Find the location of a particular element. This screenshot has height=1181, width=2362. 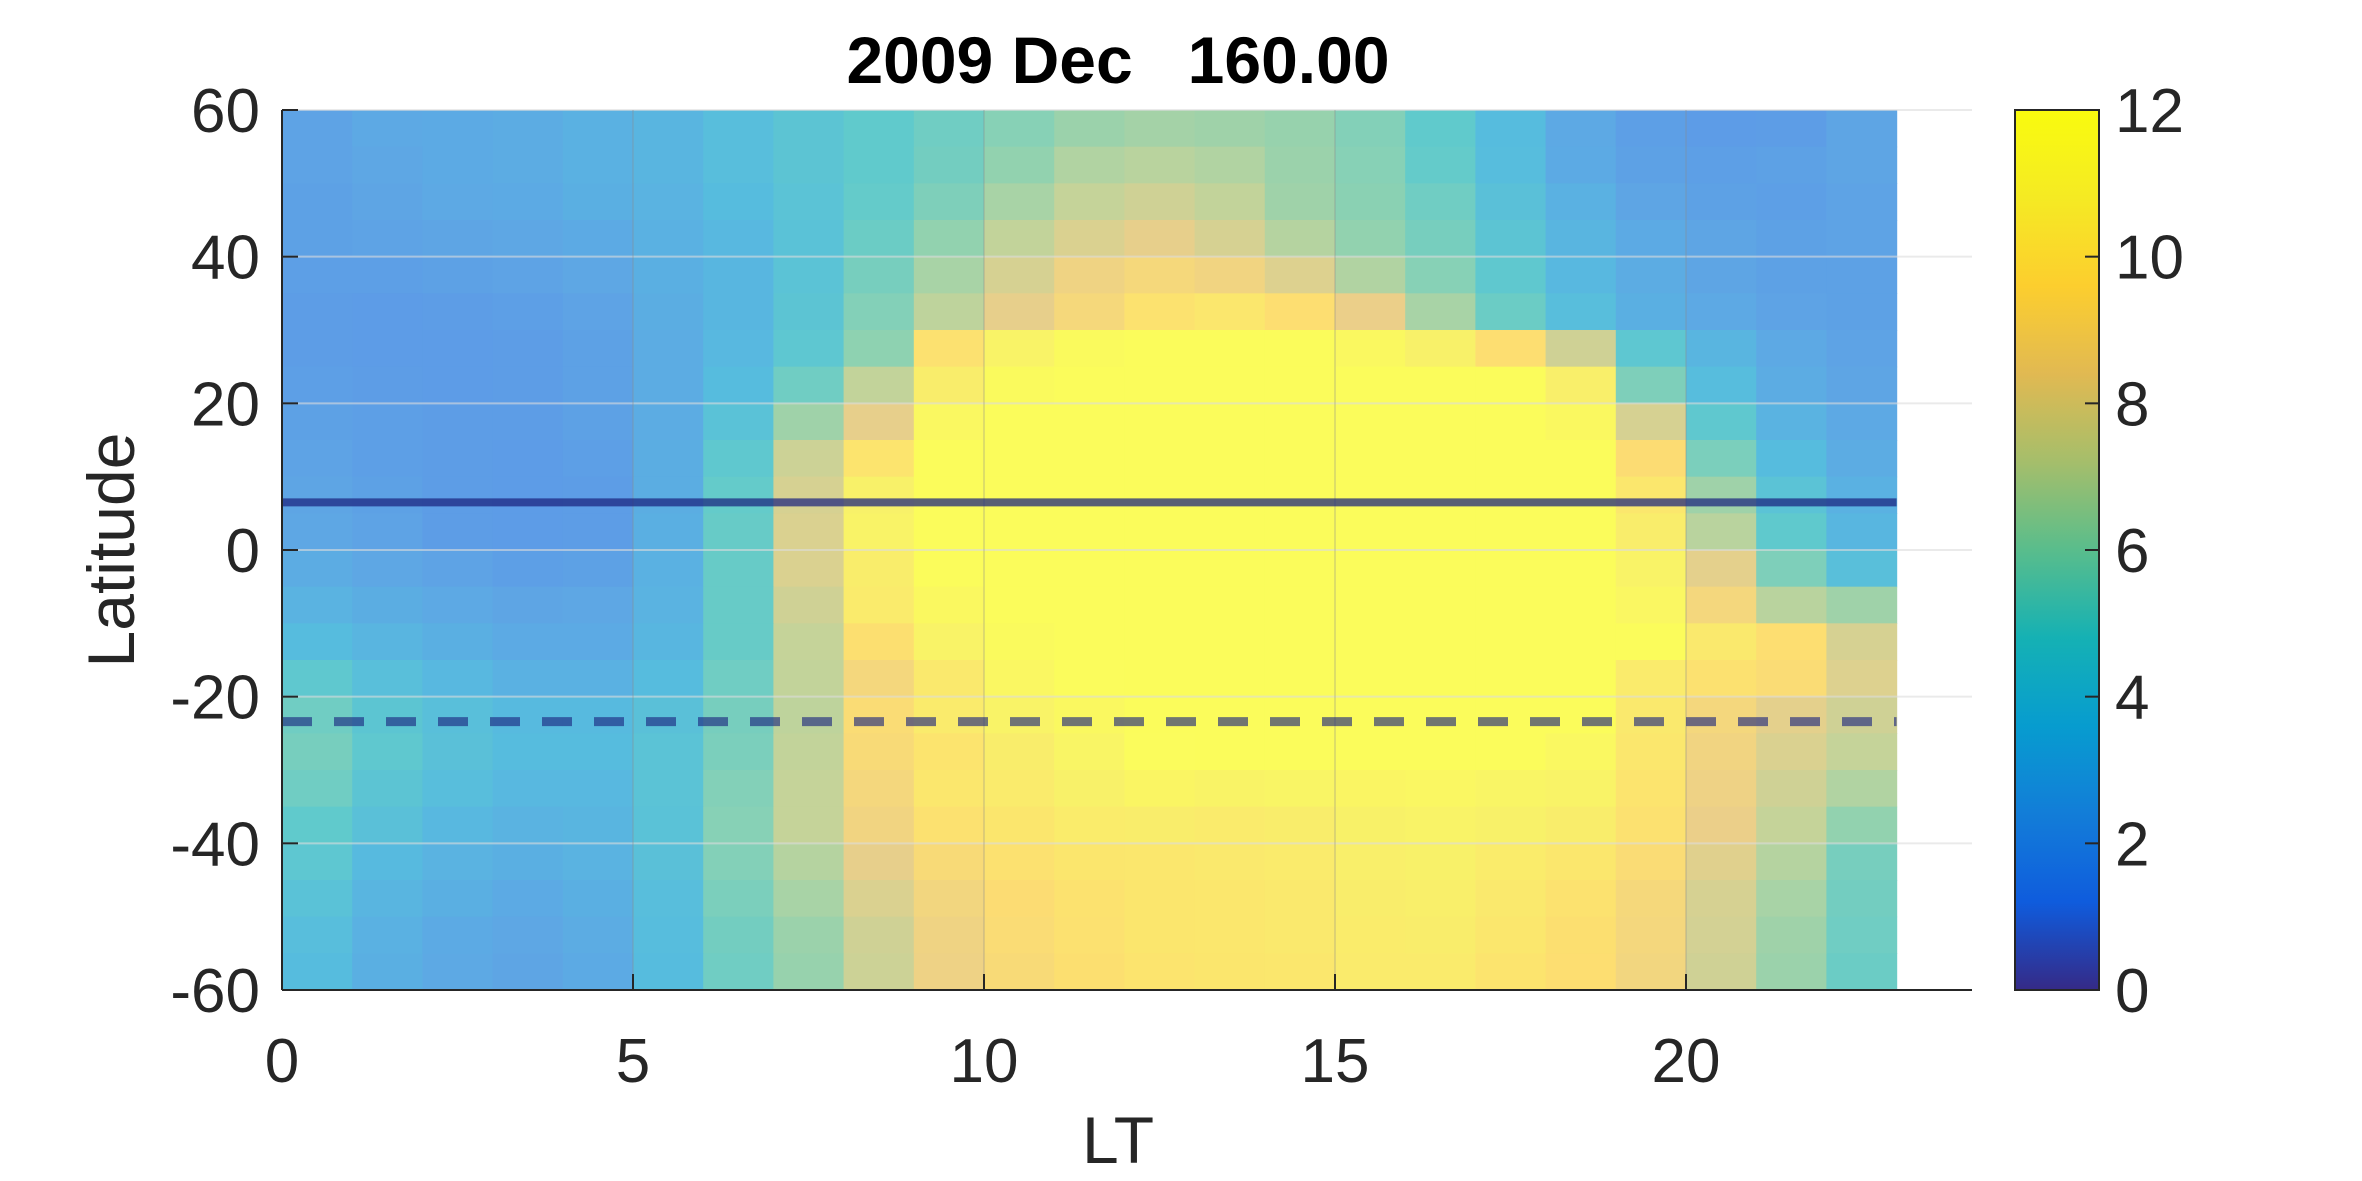

colorbar-tick-label: 6 is located at coordinates (2132, 551).